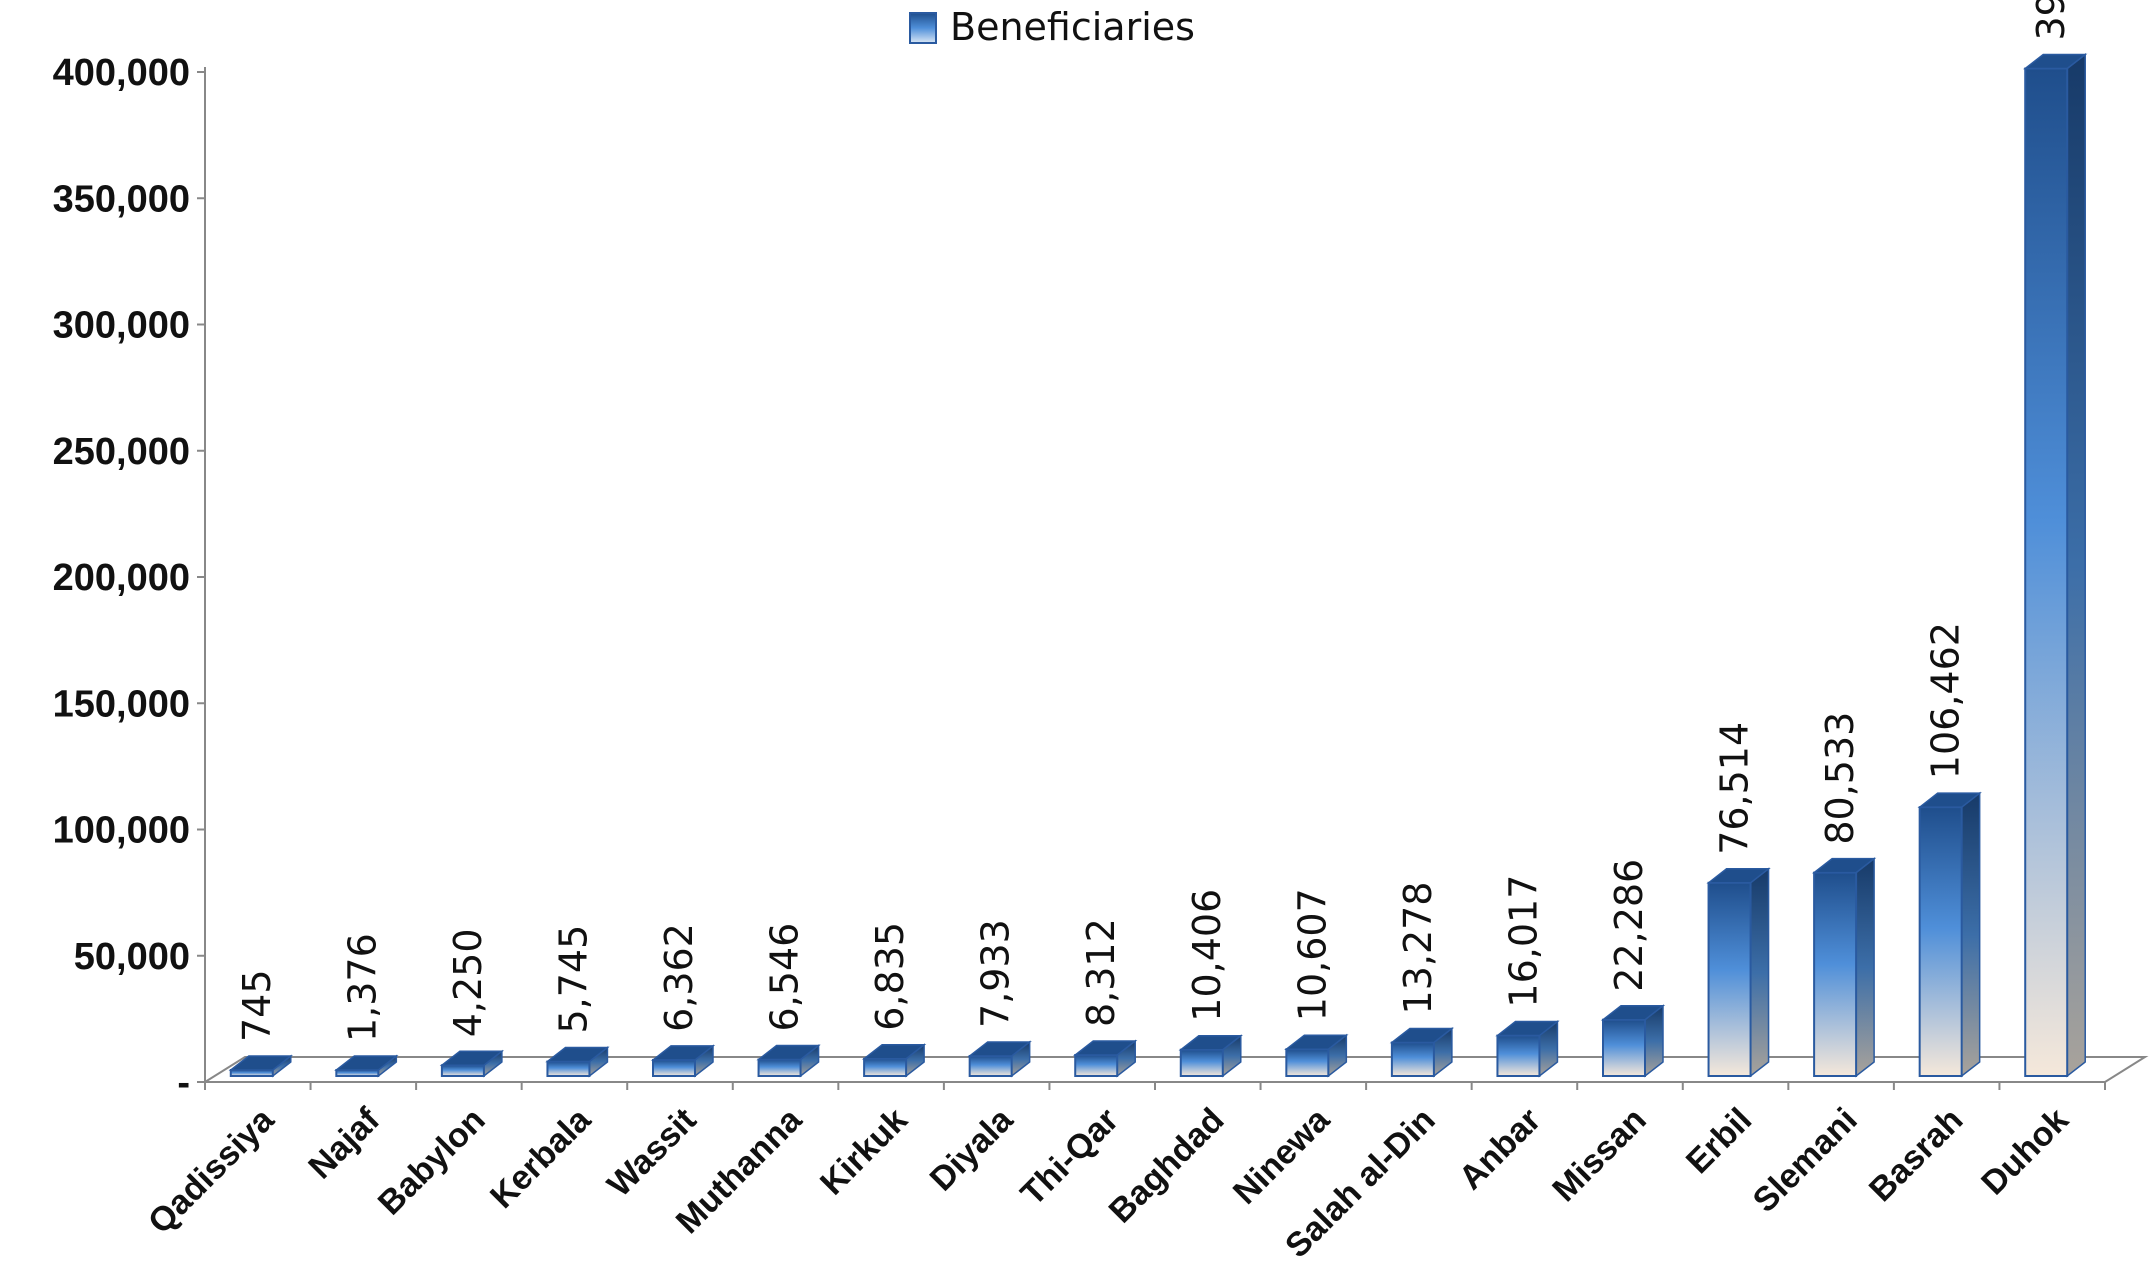 The height and width of the screenshot is (1266, 2151). Describe the element at coordinates (573, 979) in the screenshot. I see `data-label: 5,745` at that location.